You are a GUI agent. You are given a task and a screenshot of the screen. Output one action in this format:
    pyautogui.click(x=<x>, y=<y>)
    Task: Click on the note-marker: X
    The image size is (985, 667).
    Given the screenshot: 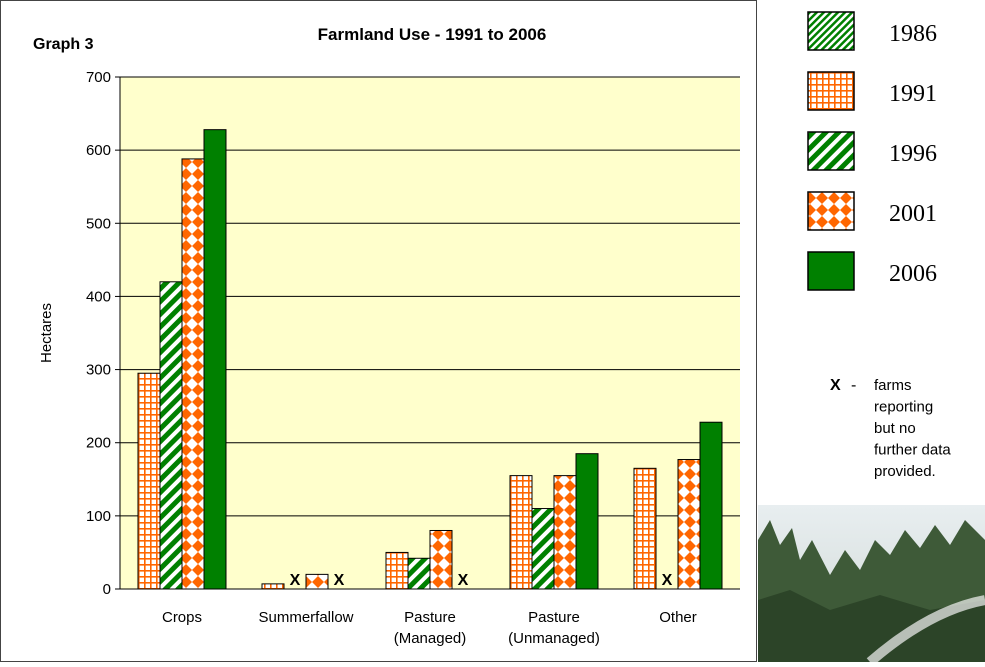 What is the action you would take?
    pyautogui.click(x=835, y=385)
    